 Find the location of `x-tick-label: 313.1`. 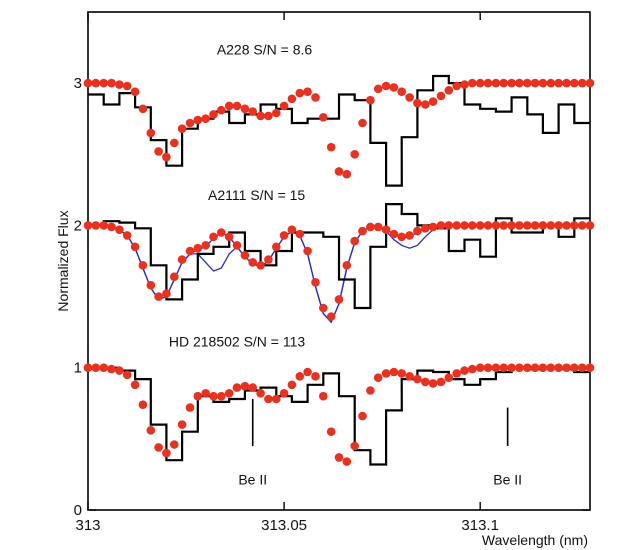

x-tick-label: 313.1 is located at coordinates (480, 525).